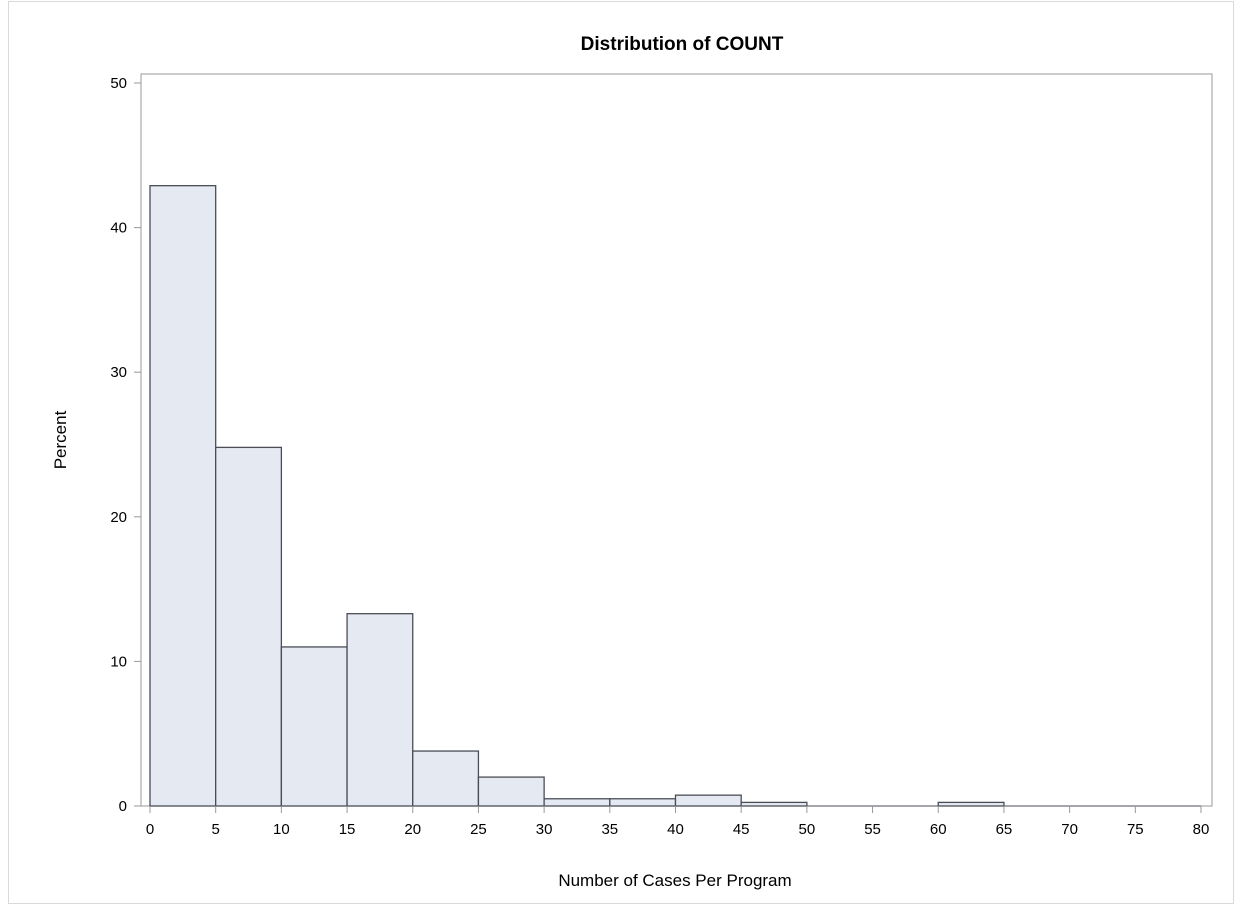 The width and height of the screenshot is (1242, 910). Describe the element at coordinates (150, 829) in the screenshot. I see `x-tick-label-0: 0` at that location.